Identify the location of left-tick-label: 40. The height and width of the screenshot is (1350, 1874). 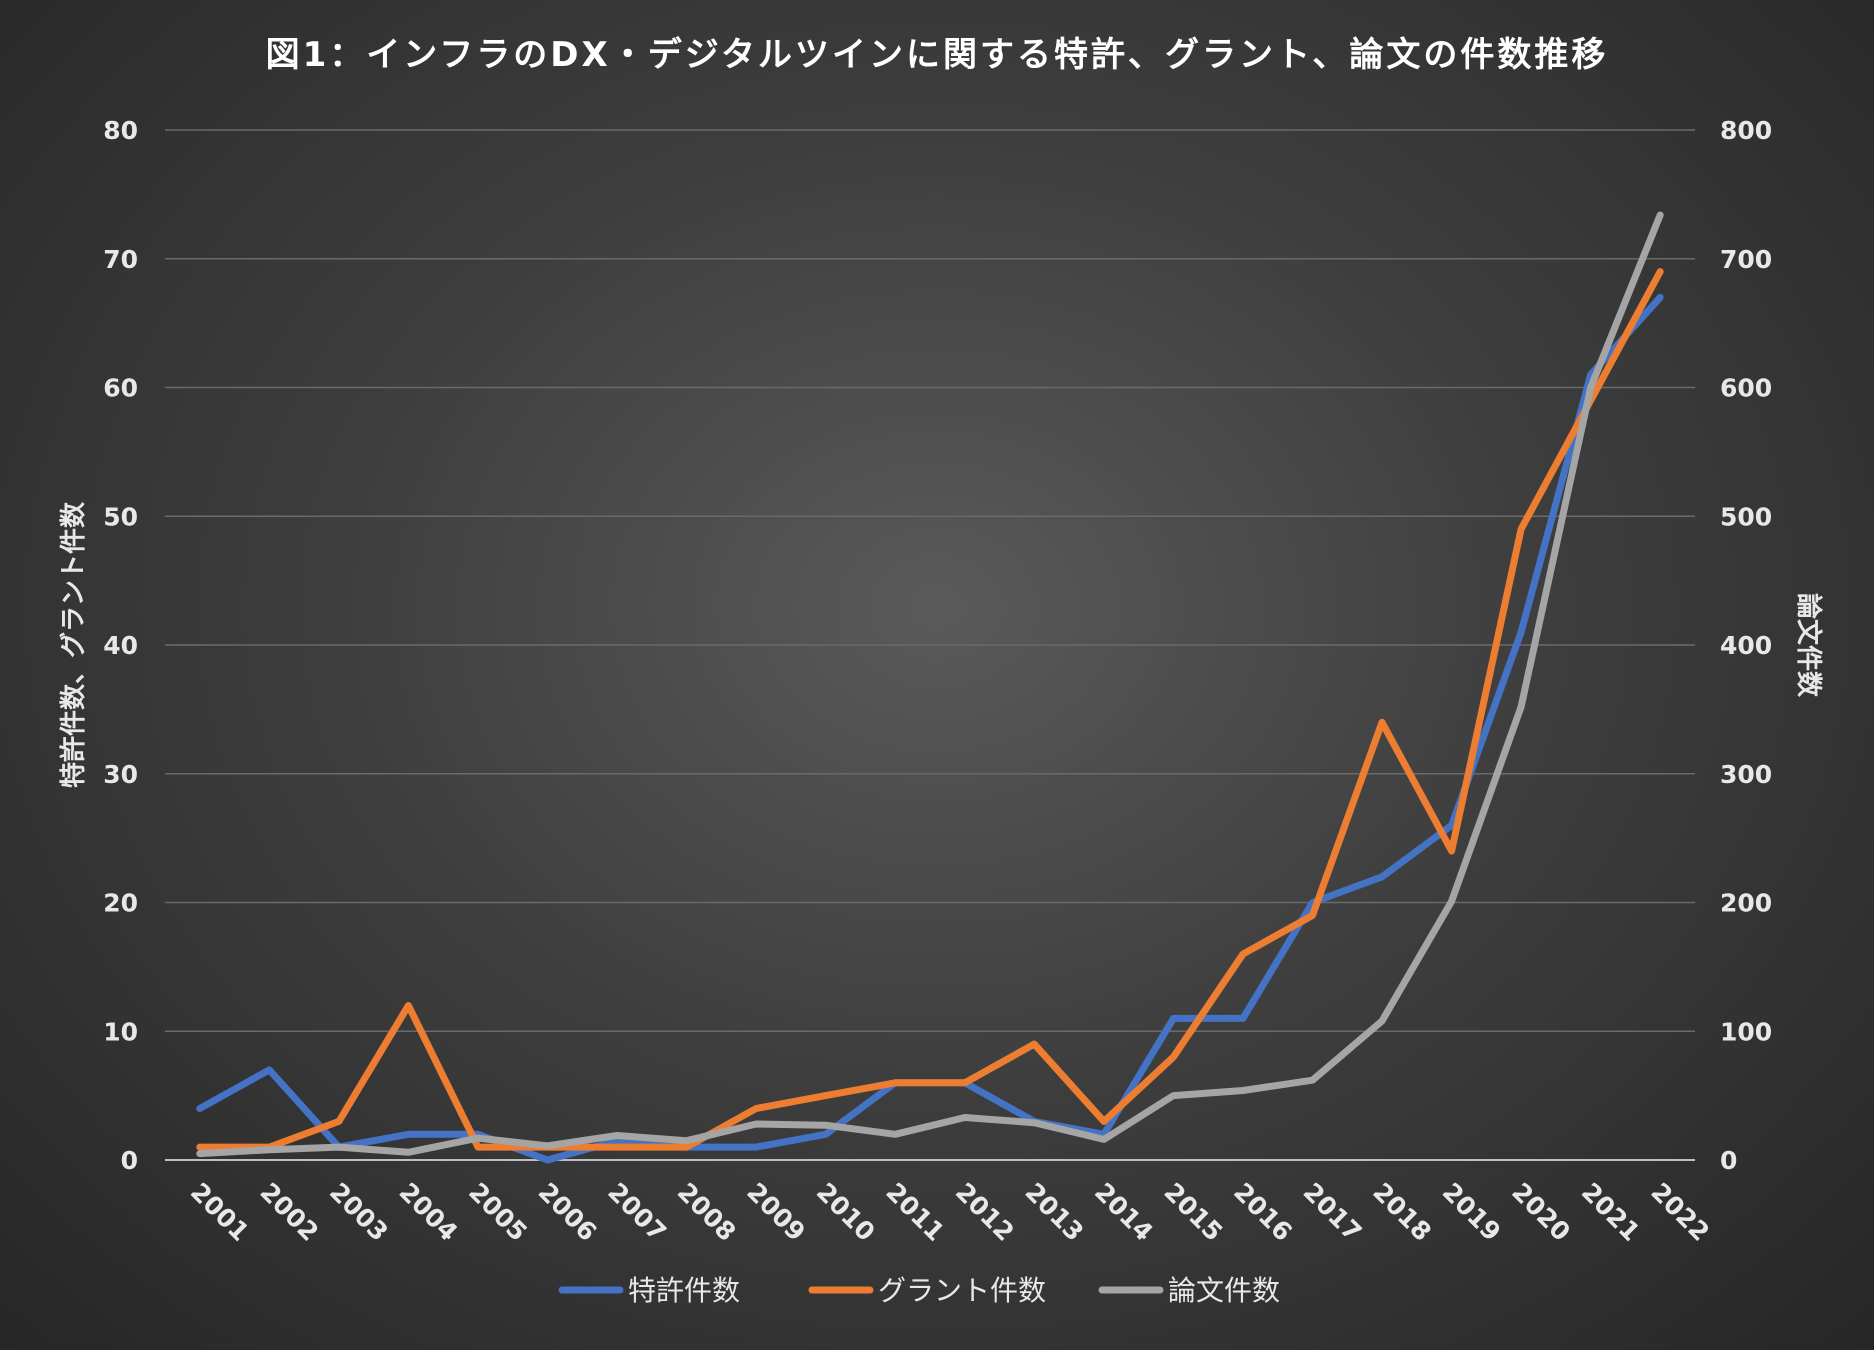
(120, 645).